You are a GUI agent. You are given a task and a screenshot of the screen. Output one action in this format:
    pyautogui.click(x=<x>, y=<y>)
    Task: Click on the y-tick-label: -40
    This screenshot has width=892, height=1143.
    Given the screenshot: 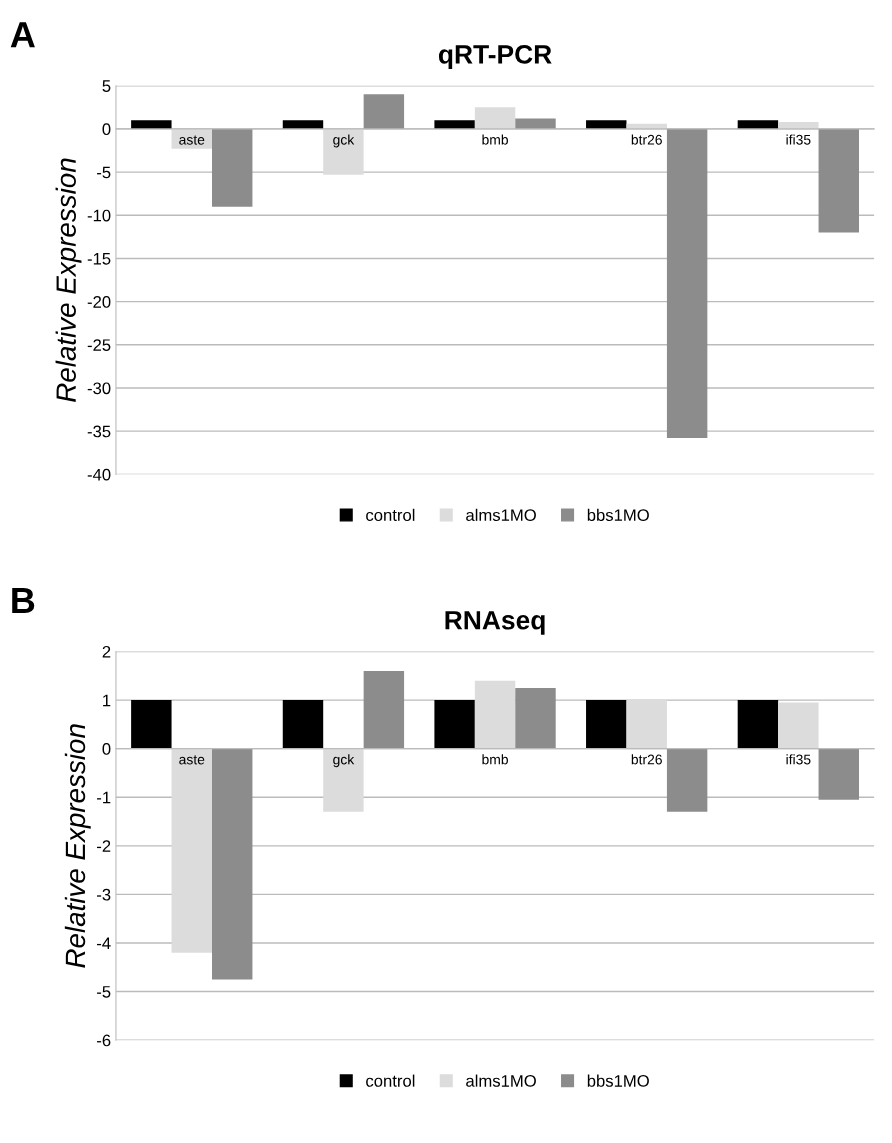 What is the action you would take?
    pyautogui.click(x=99, y=474)
    